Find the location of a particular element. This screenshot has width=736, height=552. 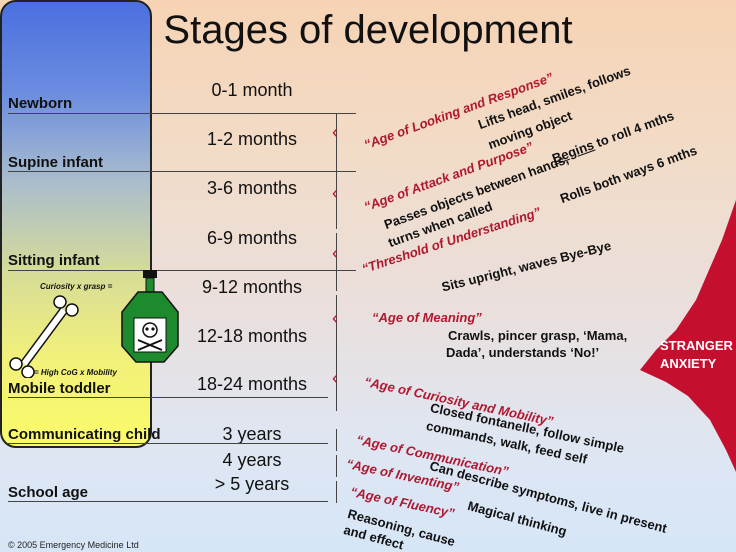

copyright-footer: © 2005 Emergency Medicine Ltd is located at coordinates (73, 545).